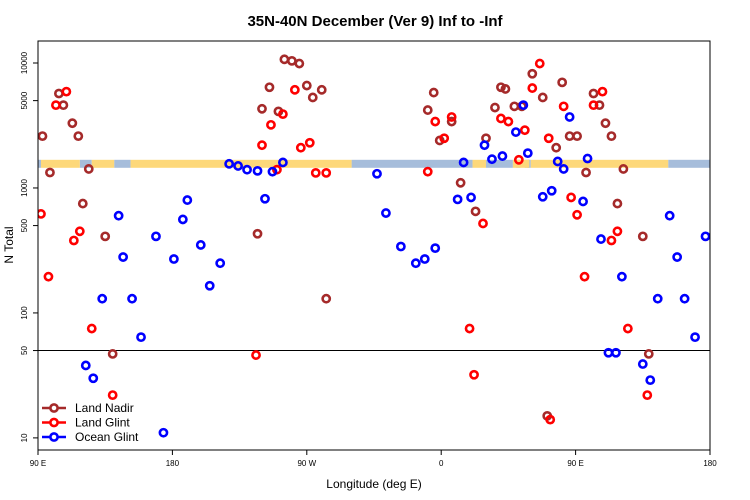  Describe the element at coordinates (29, 246) in the screenshot. I see `y-axis: 10 50 100 500 1000 5000 10000` at that location.